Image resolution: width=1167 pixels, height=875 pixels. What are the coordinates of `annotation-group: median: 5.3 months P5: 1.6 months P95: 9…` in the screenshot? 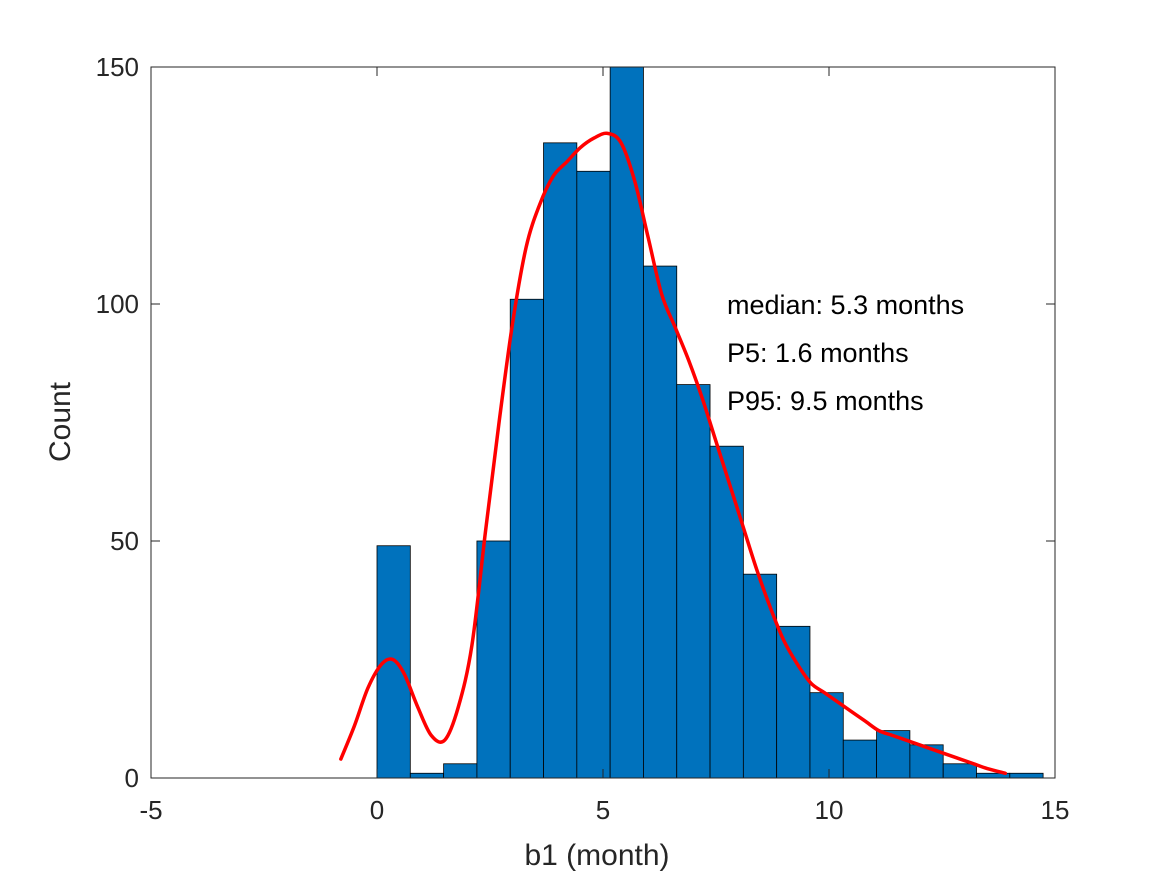 It's located at (845, 353).